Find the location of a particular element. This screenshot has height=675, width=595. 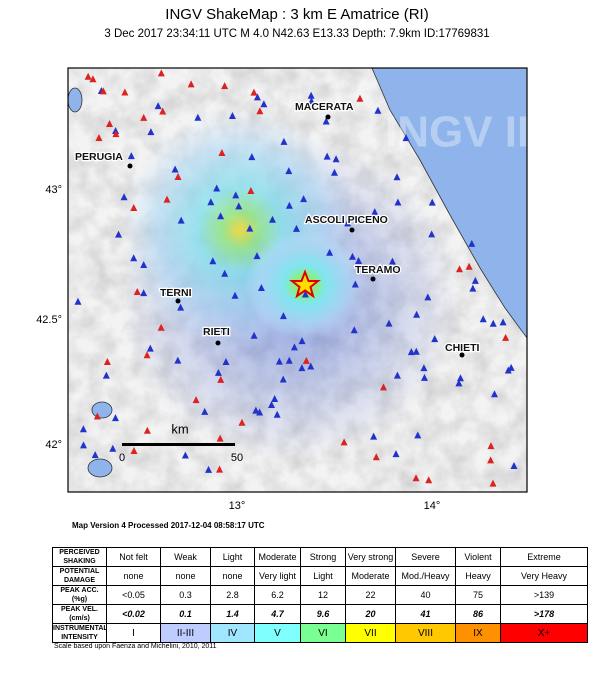

table-cell: >178 is located at coordinates (544, 614).